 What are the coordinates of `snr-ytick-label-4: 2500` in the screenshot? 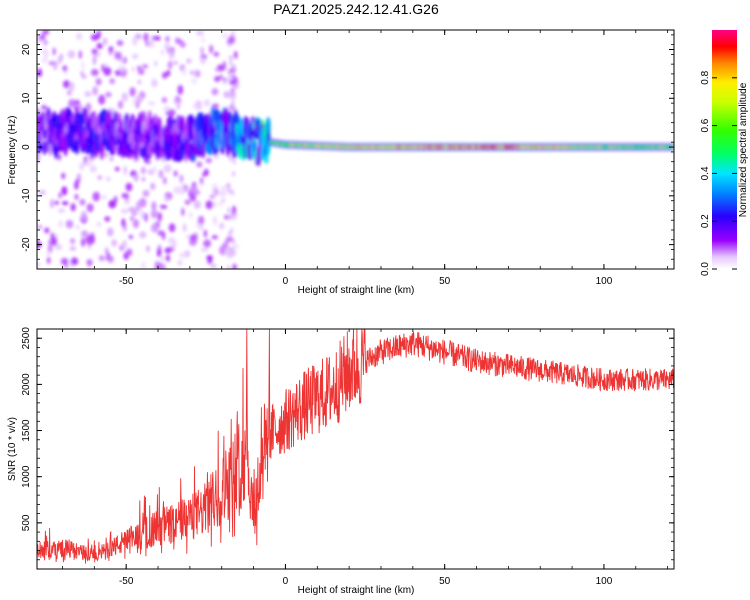 It's located at (26, 338).